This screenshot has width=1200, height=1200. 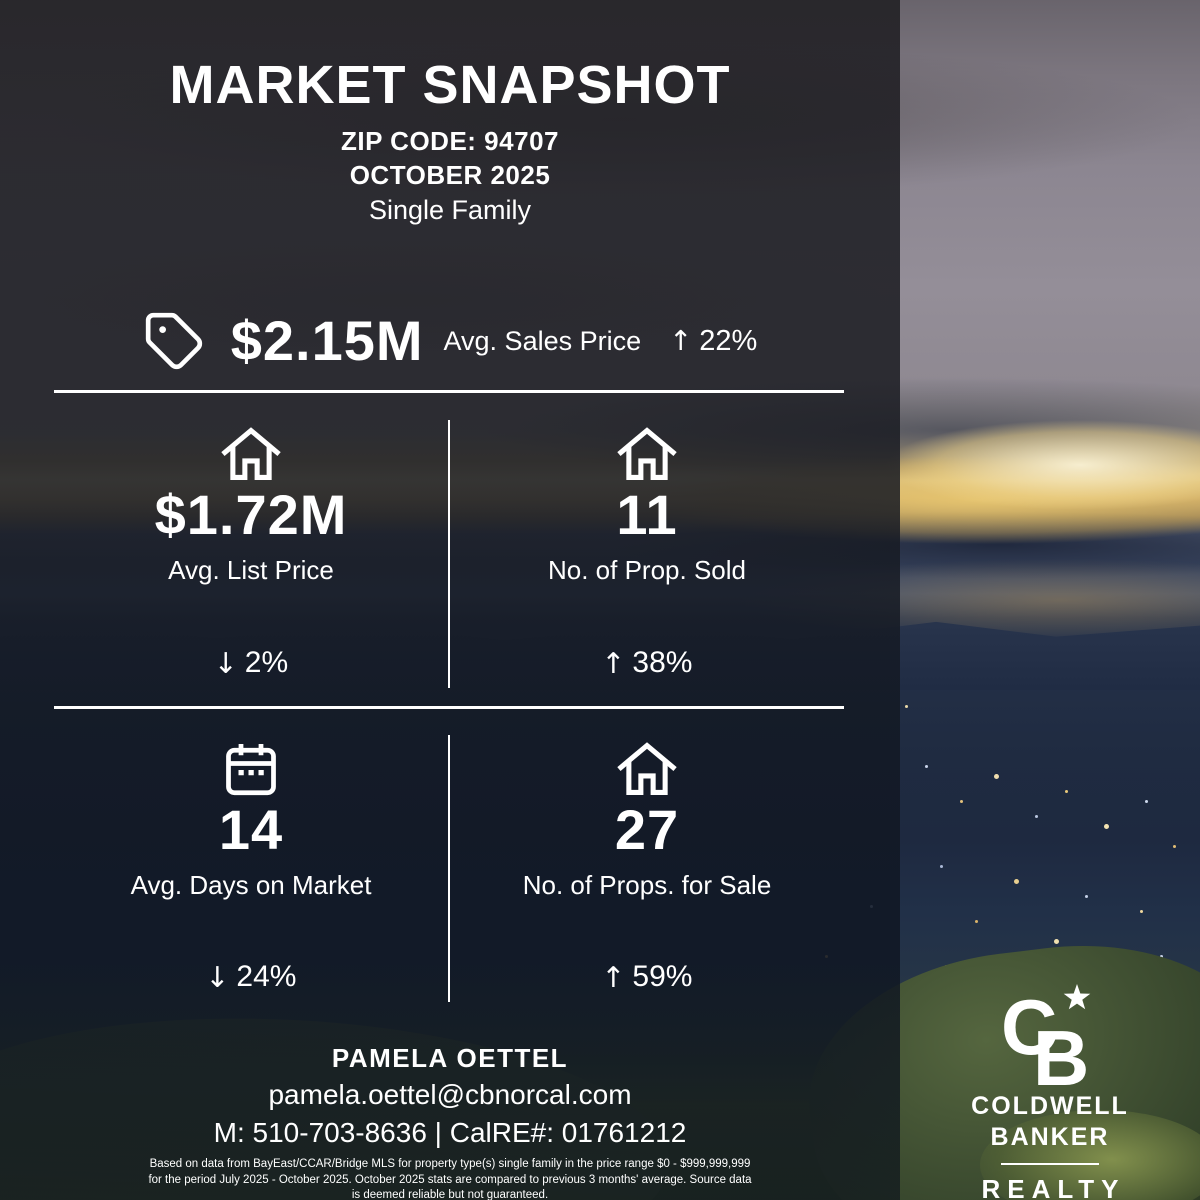 I want to click on avg-sales-price-delta: ↑ 22%, so click(x=713, y=341).